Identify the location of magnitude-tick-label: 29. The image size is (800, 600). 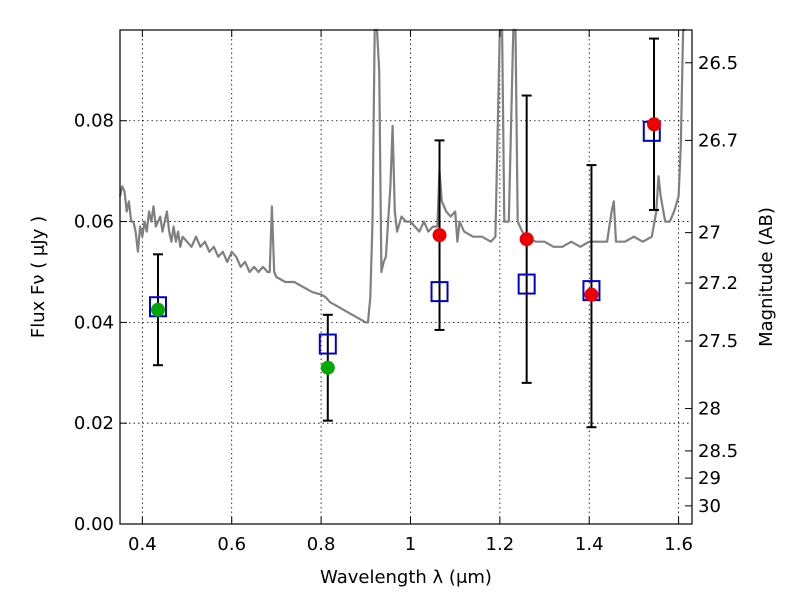
(709, 478).